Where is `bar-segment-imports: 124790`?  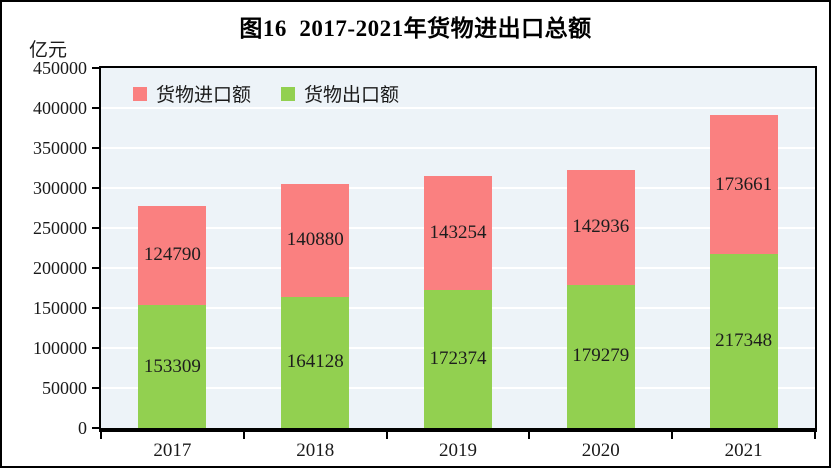
bar-segment-imports: 124790 is located at coordinates (172, 255).